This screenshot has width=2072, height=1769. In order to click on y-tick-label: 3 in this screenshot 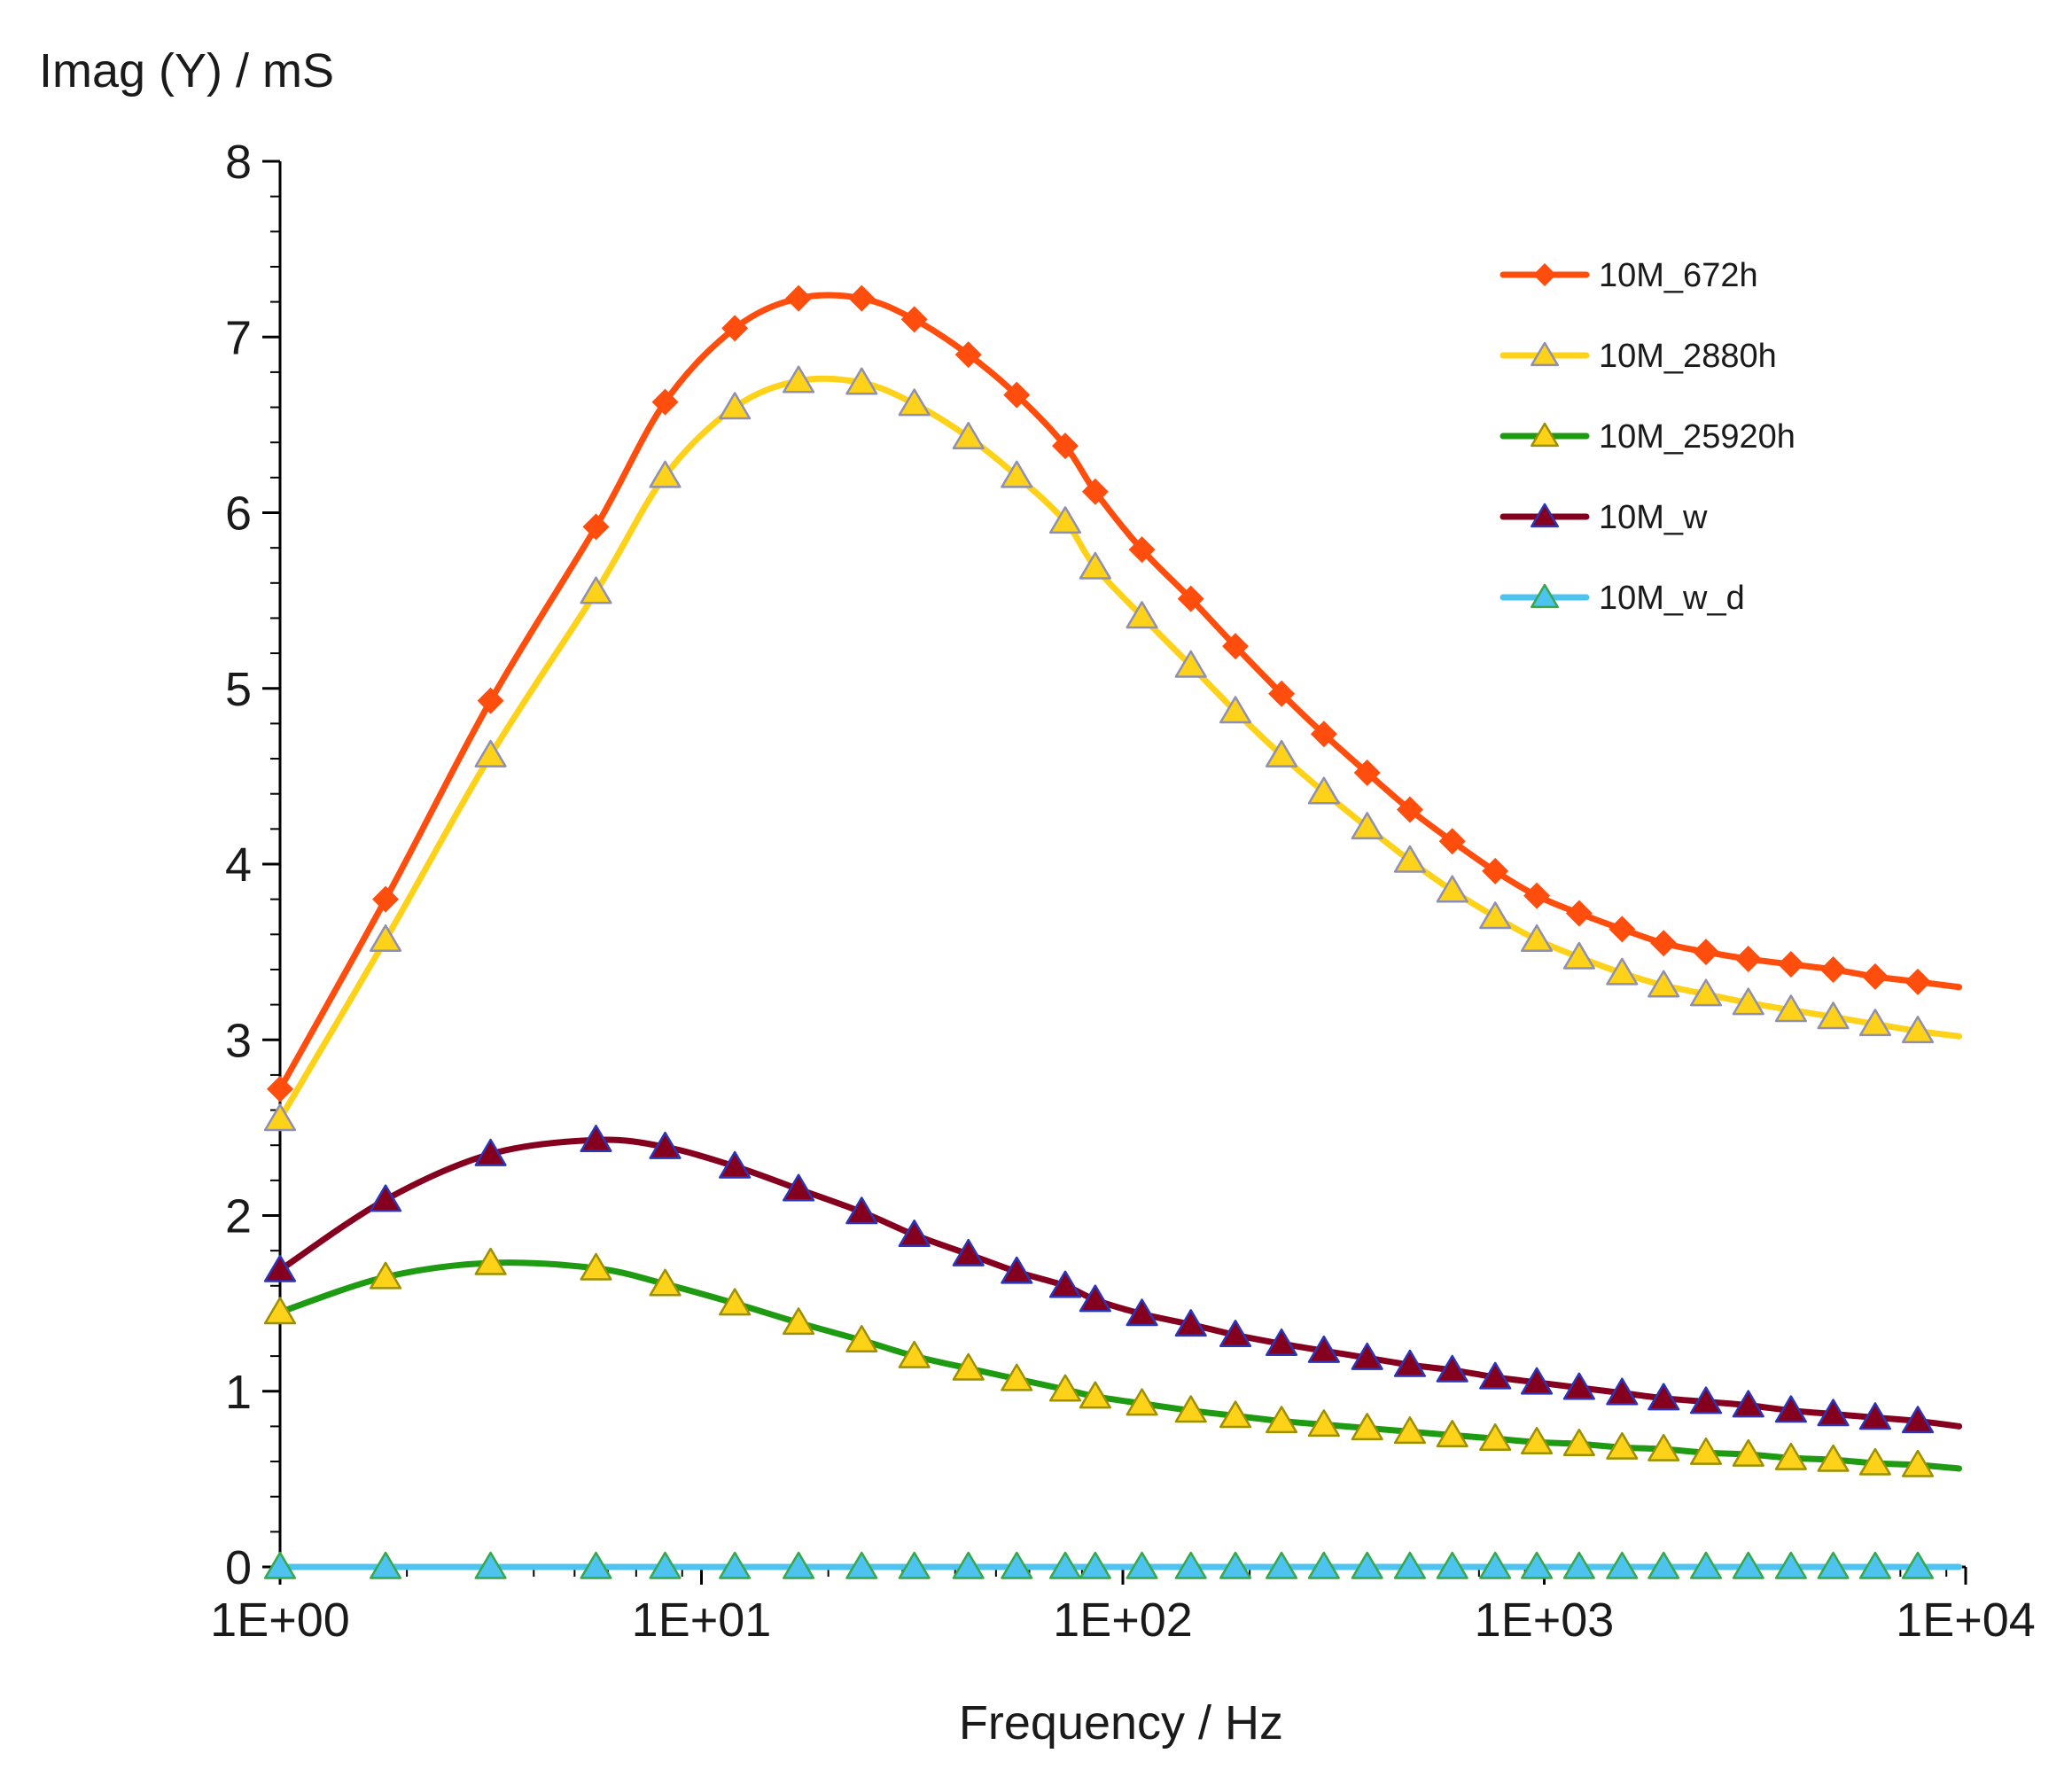, I will do `click(238, 1040)`.